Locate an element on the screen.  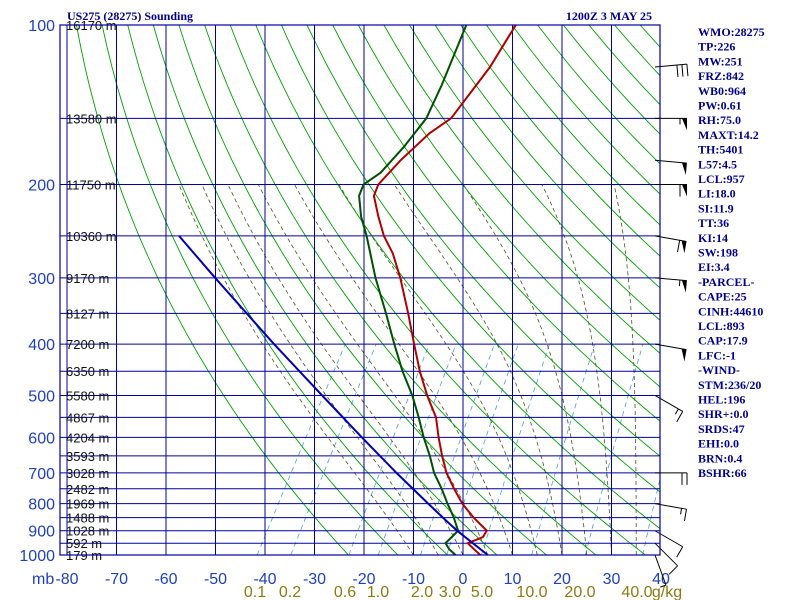
index-line: SI:11.9 is located at coordinates (716, 208).